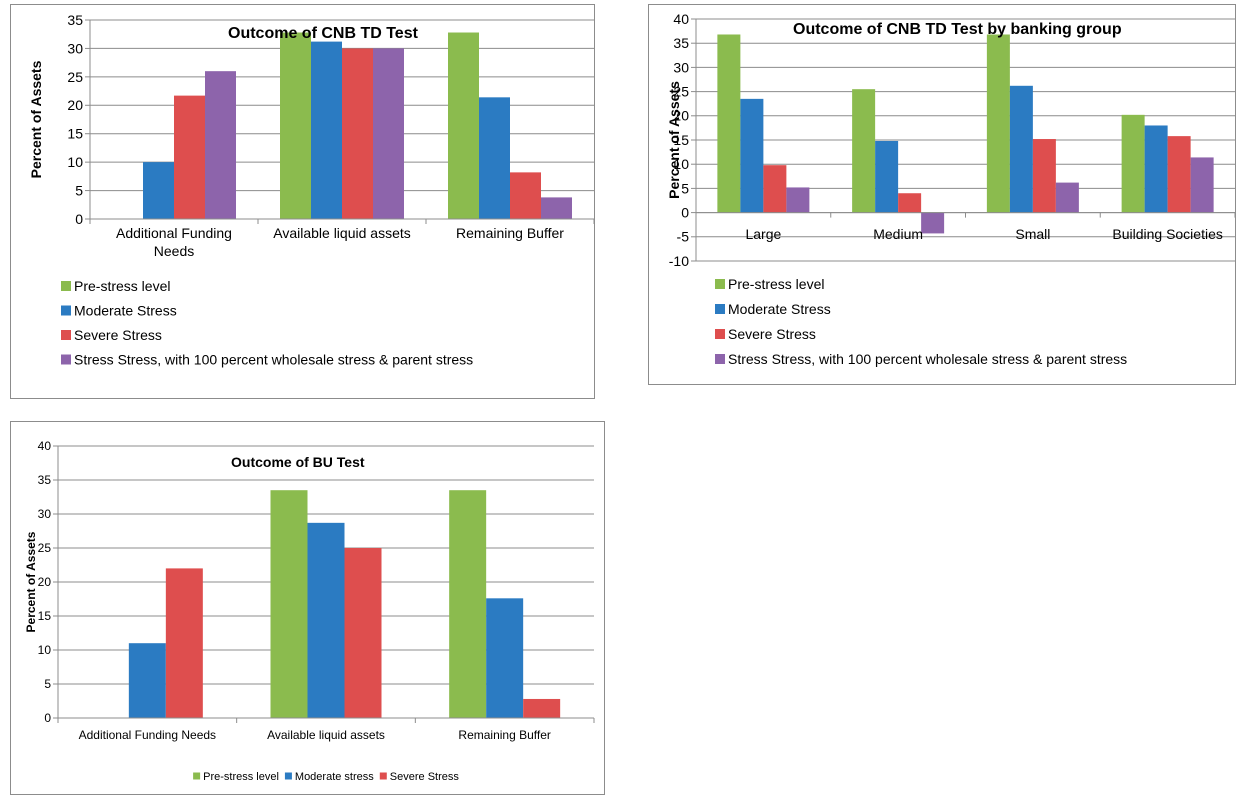  I want to click on category-label: Medium, so click(898, 234).